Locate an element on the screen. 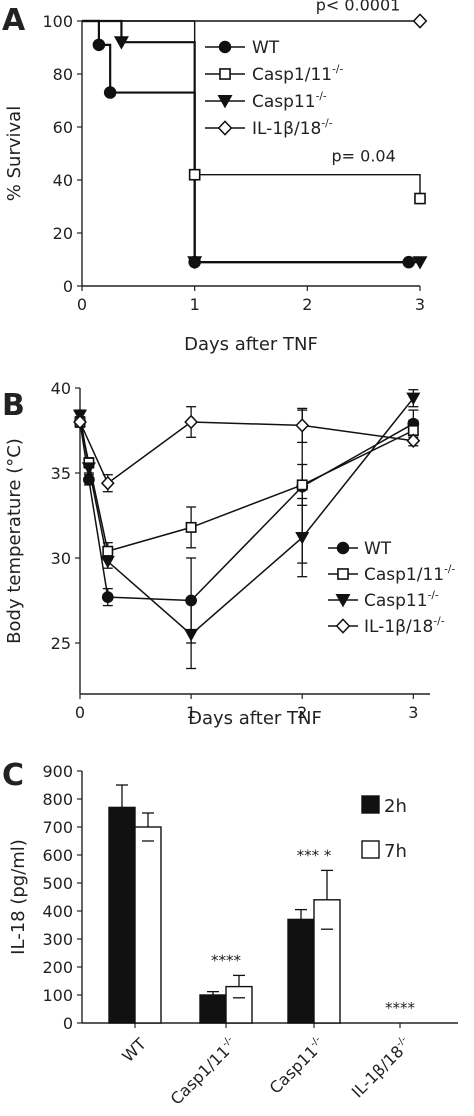  y-axis-title: % Survival is located at coordinates (14, 153).